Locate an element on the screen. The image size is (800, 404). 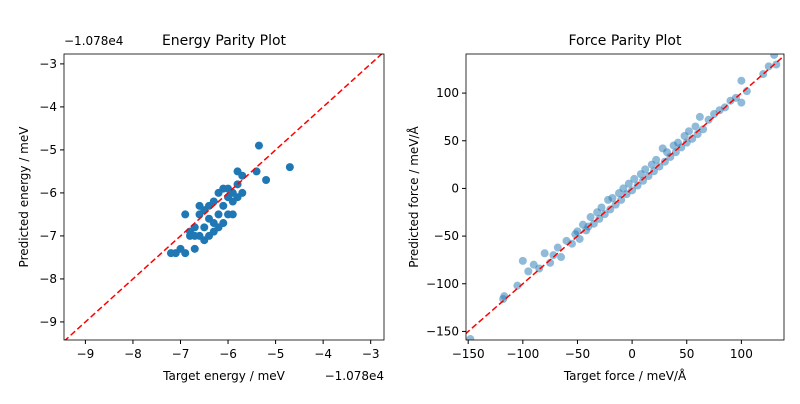
x-tick-label: −5 is located at coordinates (276, 354).